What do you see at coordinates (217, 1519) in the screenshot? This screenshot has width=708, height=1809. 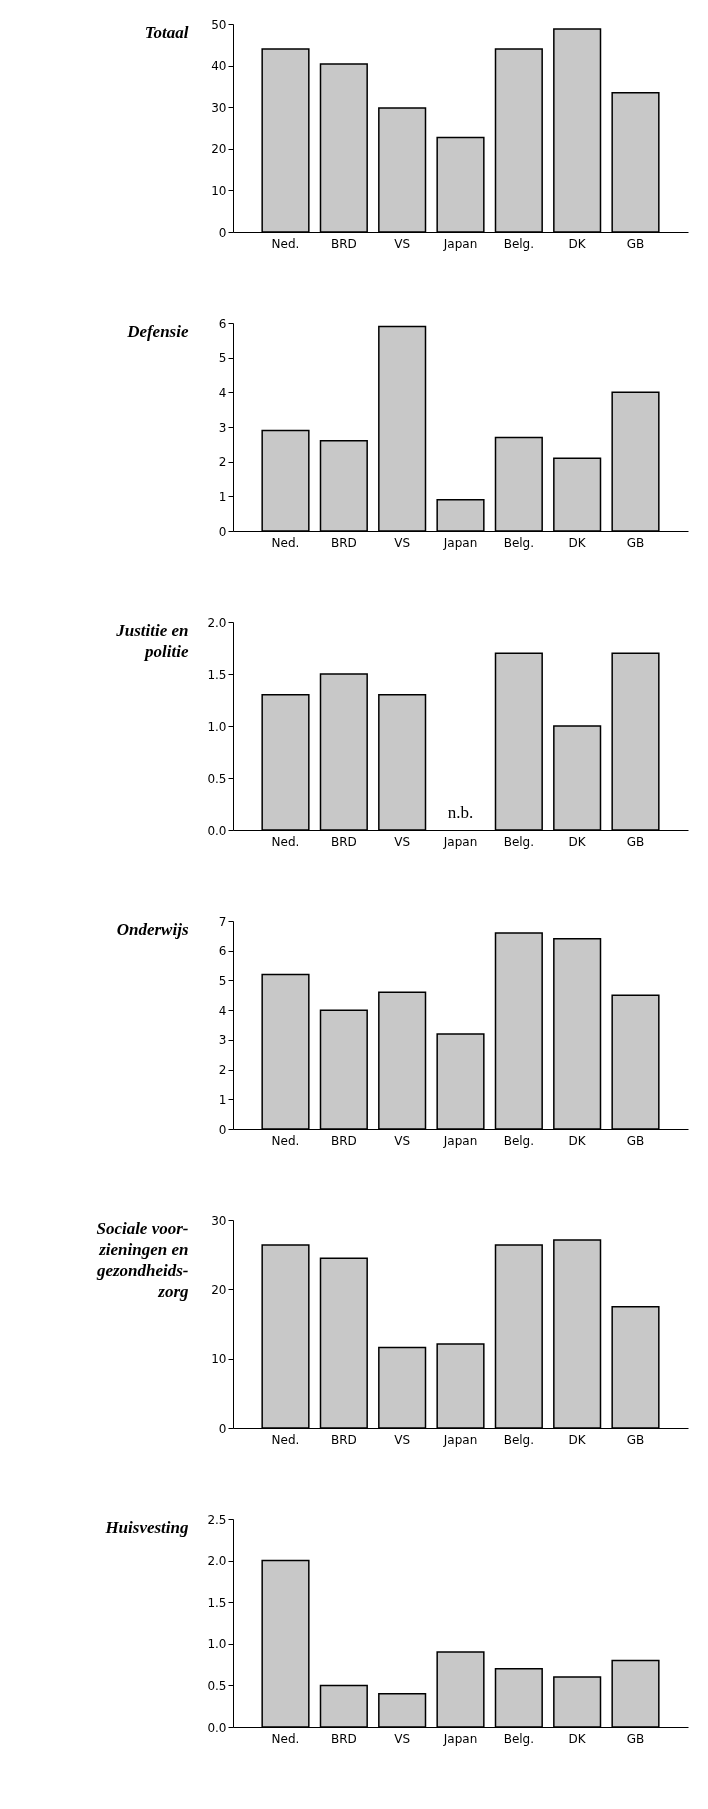 I see `y-tick-label: 2.5` at bounding box center [217, 1519].